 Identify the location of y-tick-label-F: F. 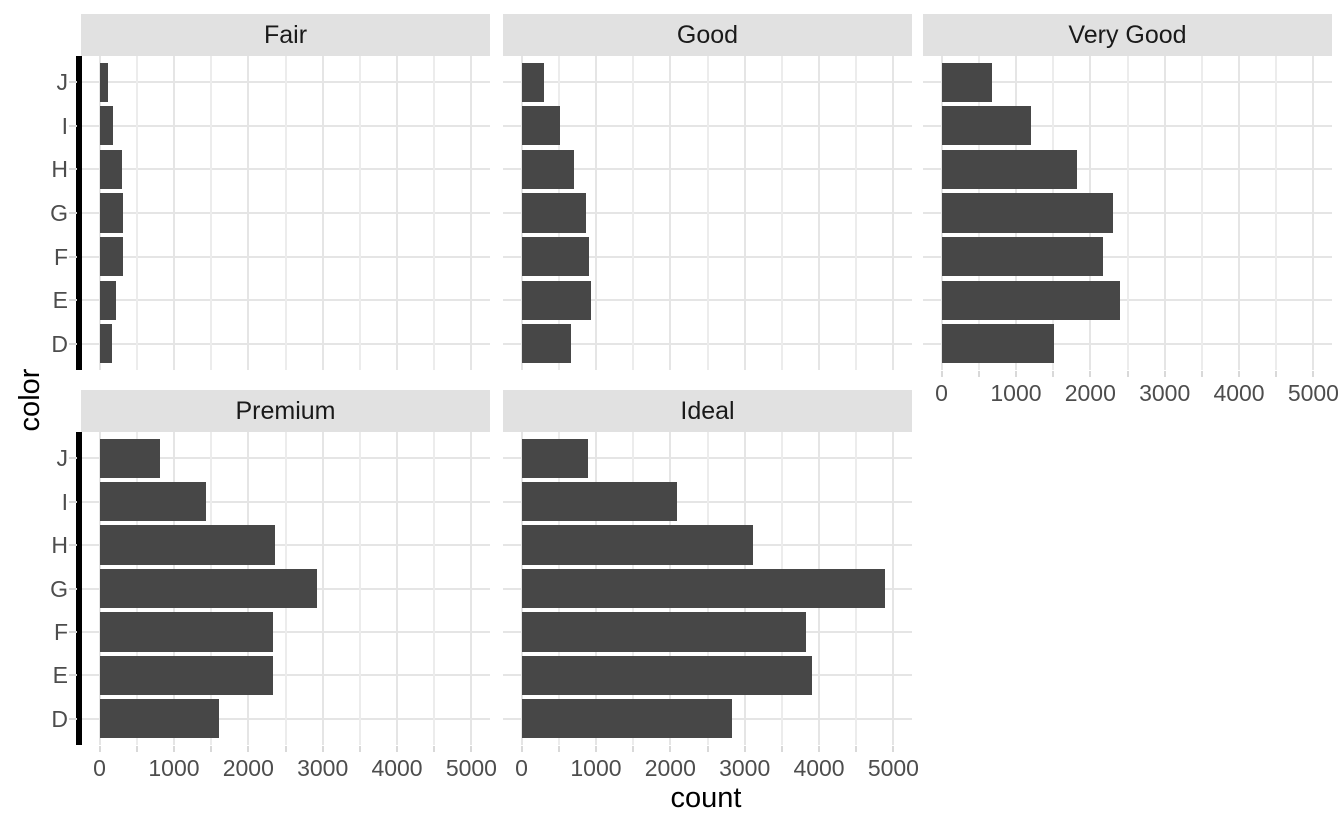
(60, 631).